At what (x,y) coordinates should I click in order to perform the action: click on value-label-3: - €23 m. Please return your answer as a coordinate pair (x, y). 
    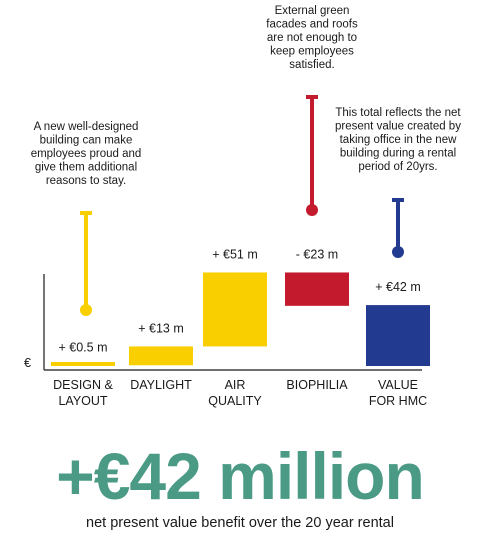
    Looking at the image, I should click on (317, 254).